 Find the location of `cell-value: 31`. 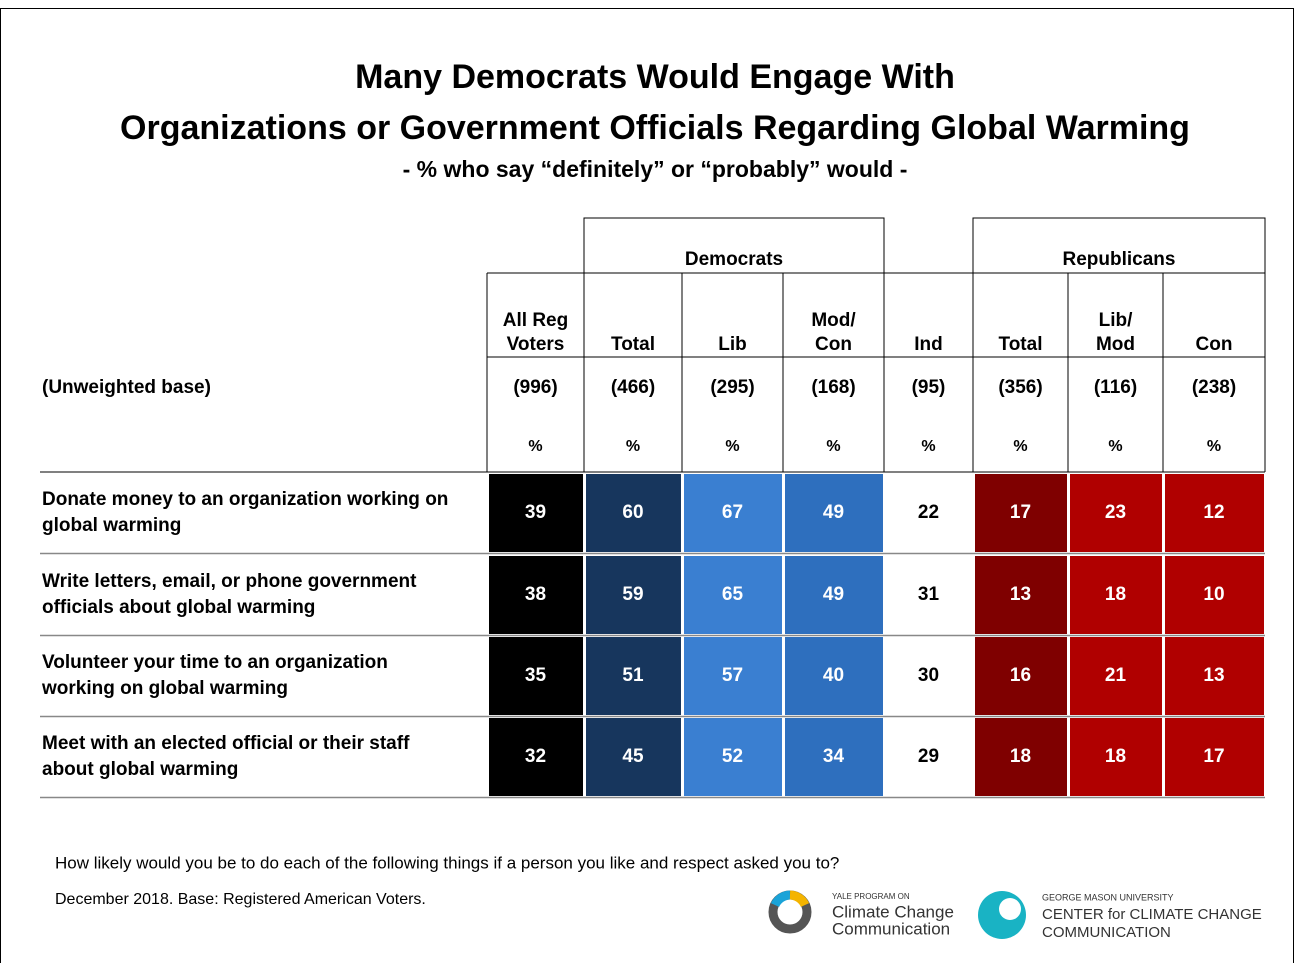

cell-value: 31 is located at coordinates (929, 594).